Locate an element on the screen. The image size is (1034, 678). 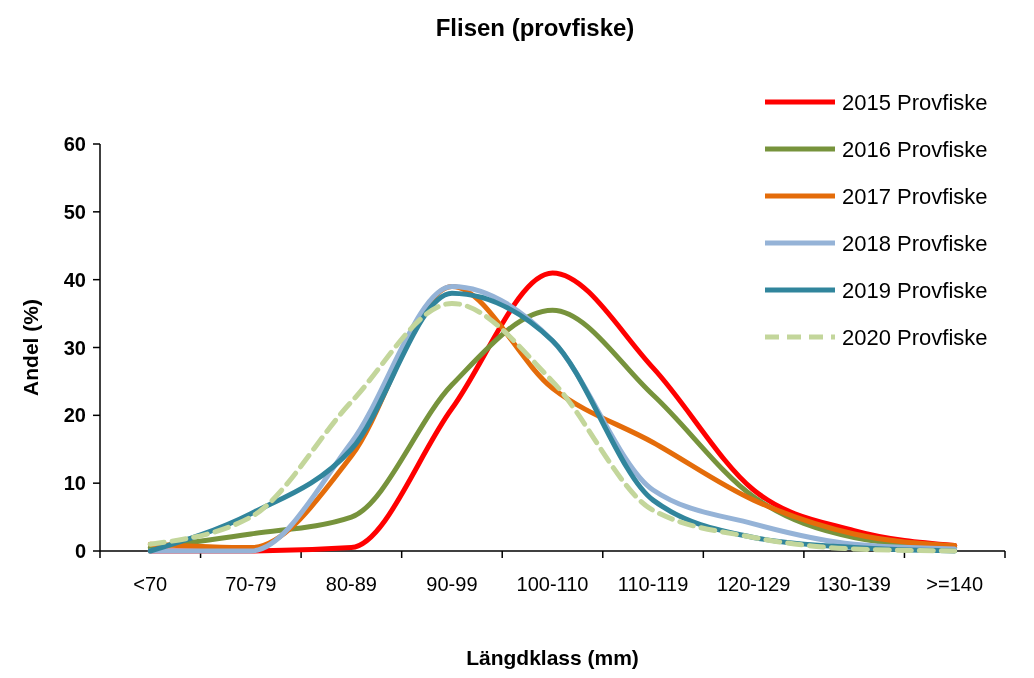
legend-label: 2016 Provfiske is located at coordinates (915, 149).